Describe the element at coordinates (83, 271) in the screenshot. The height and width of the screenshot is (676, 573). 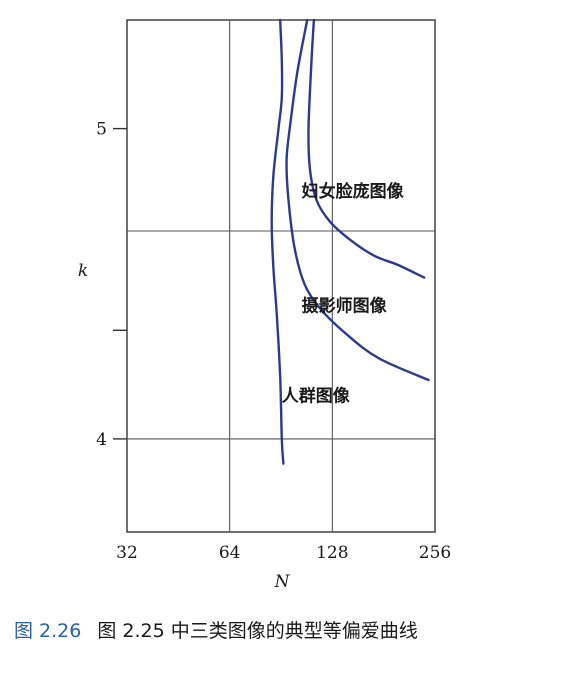
I see `y-axis-title: k` at that location.